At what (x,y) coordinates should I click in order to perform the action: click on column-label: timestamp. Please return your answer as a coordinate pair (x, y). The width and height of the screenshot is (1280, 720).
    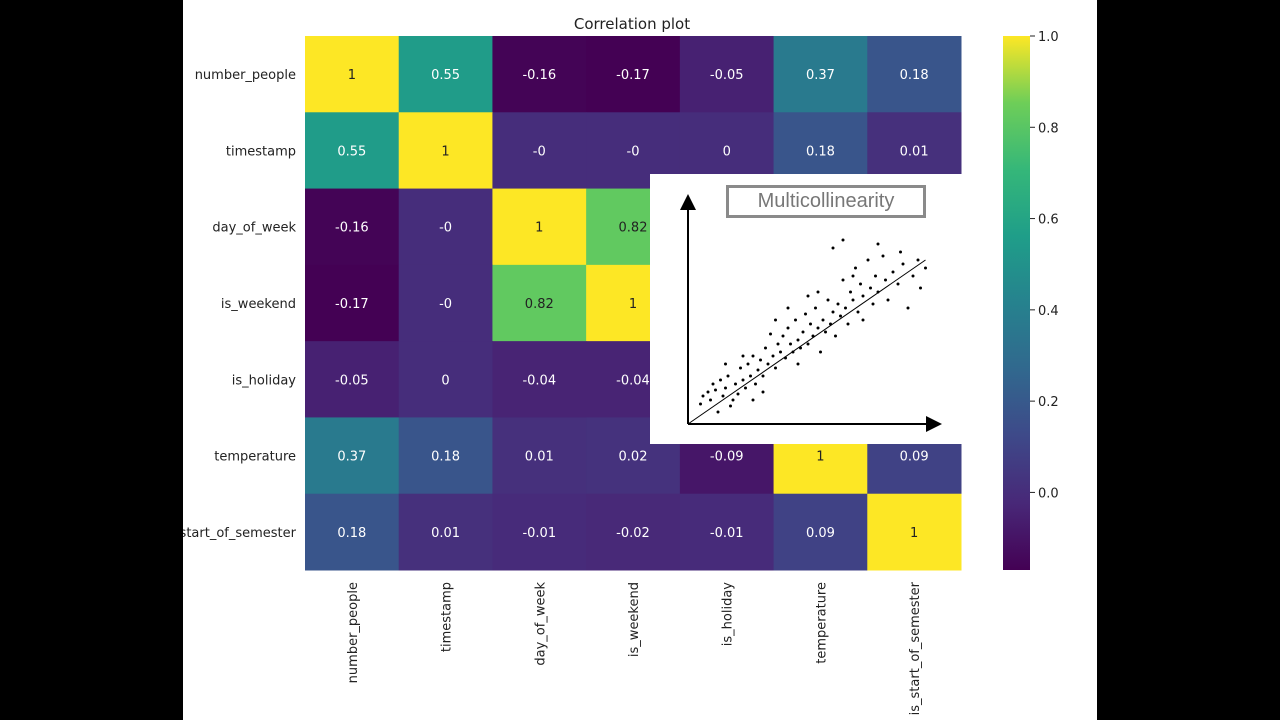
    Looking at the image, I should click on (447, 617).